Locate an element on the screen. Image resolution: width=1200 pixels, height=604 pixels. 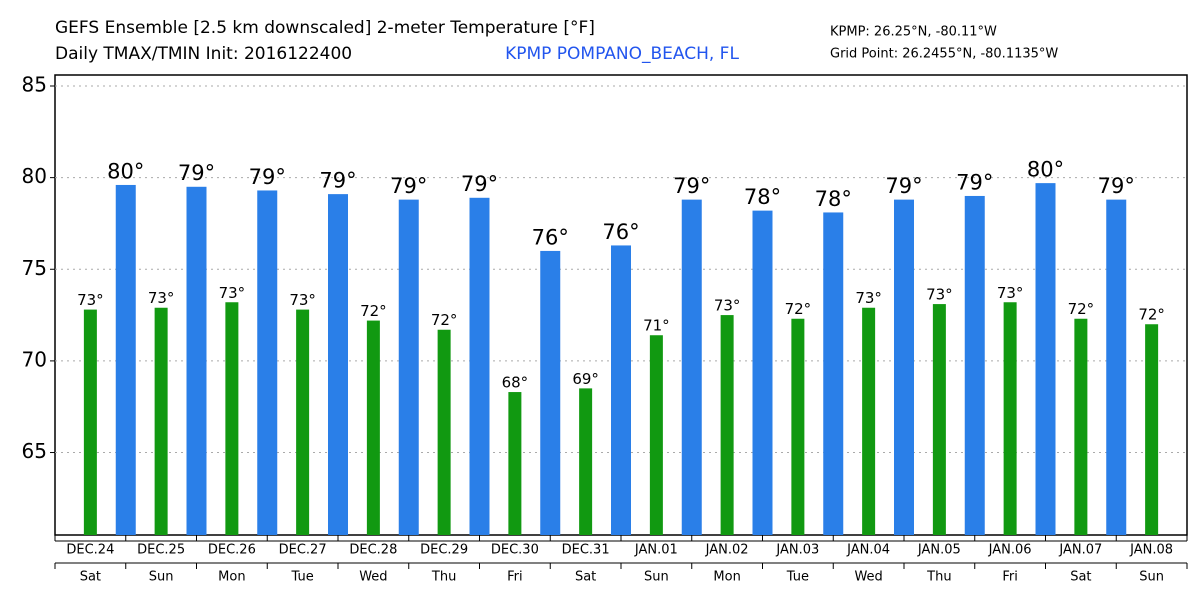
x-tick-label: JAN.08 is located at coordinates (1151, 550).